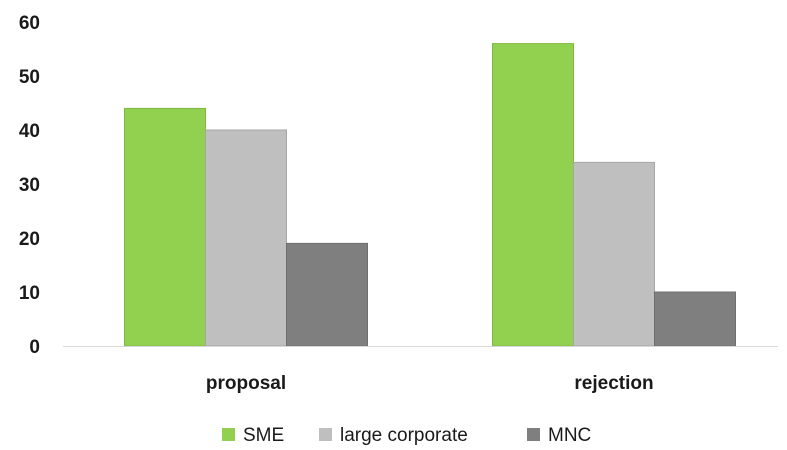 The height and width of the screenshot is (450, 787). What do you see at coordinates (327, 294) in the screenshot?
I see `bar-mnc-proposal` at bounding box center [327, 294].